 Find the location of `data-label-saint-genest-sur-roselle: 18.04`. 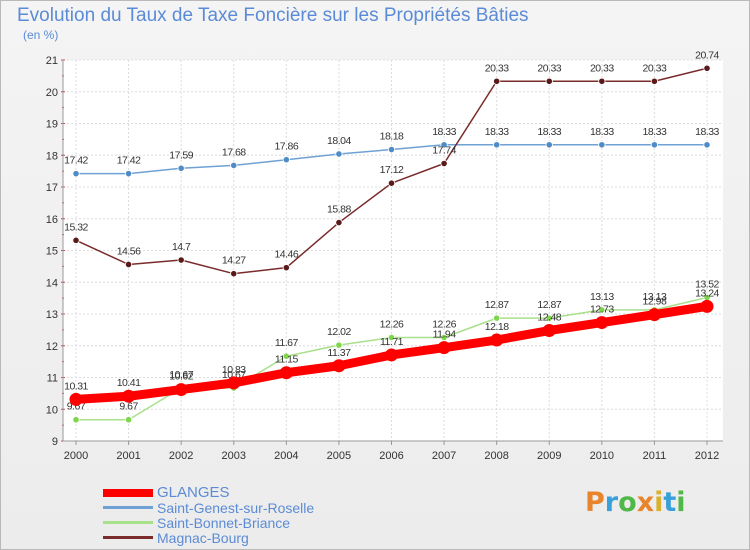

data-label-saint-genest-sur-roselle: 18.04 is located at coordinates (339, 141).